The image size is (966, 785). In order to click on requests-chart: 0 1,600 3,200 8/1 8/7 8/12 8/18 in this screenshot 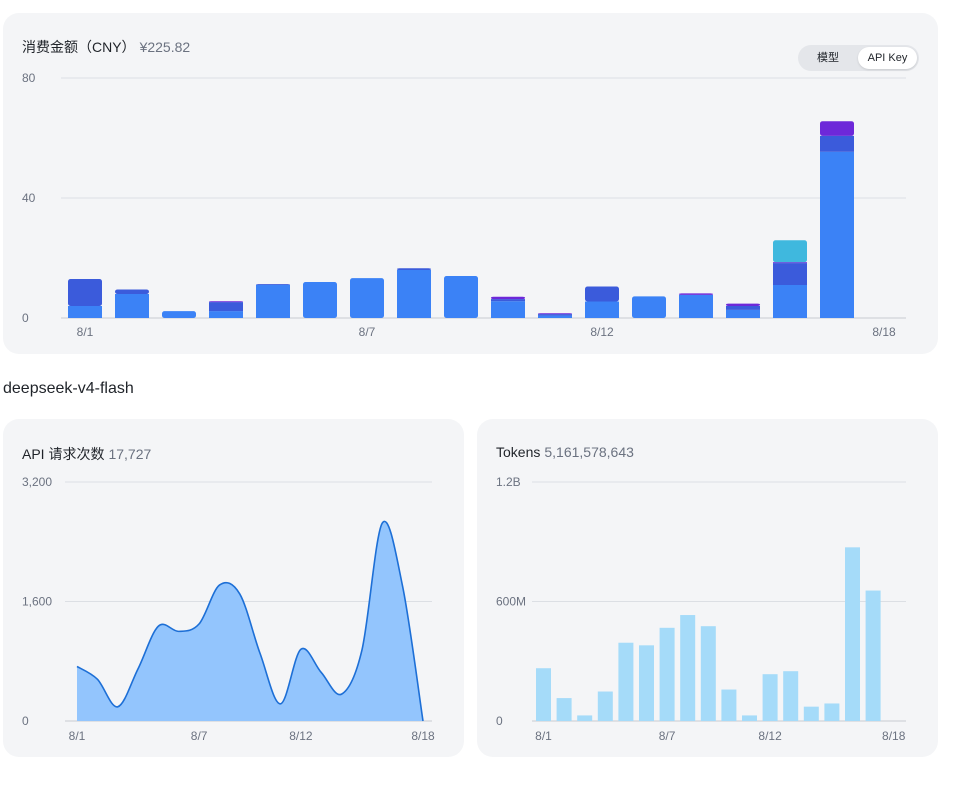, I will do `click(228, 609)`.